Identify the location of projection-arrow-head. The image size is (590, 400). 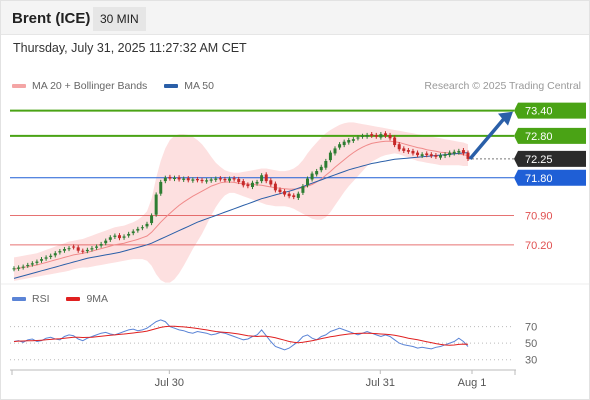
(505, 118).